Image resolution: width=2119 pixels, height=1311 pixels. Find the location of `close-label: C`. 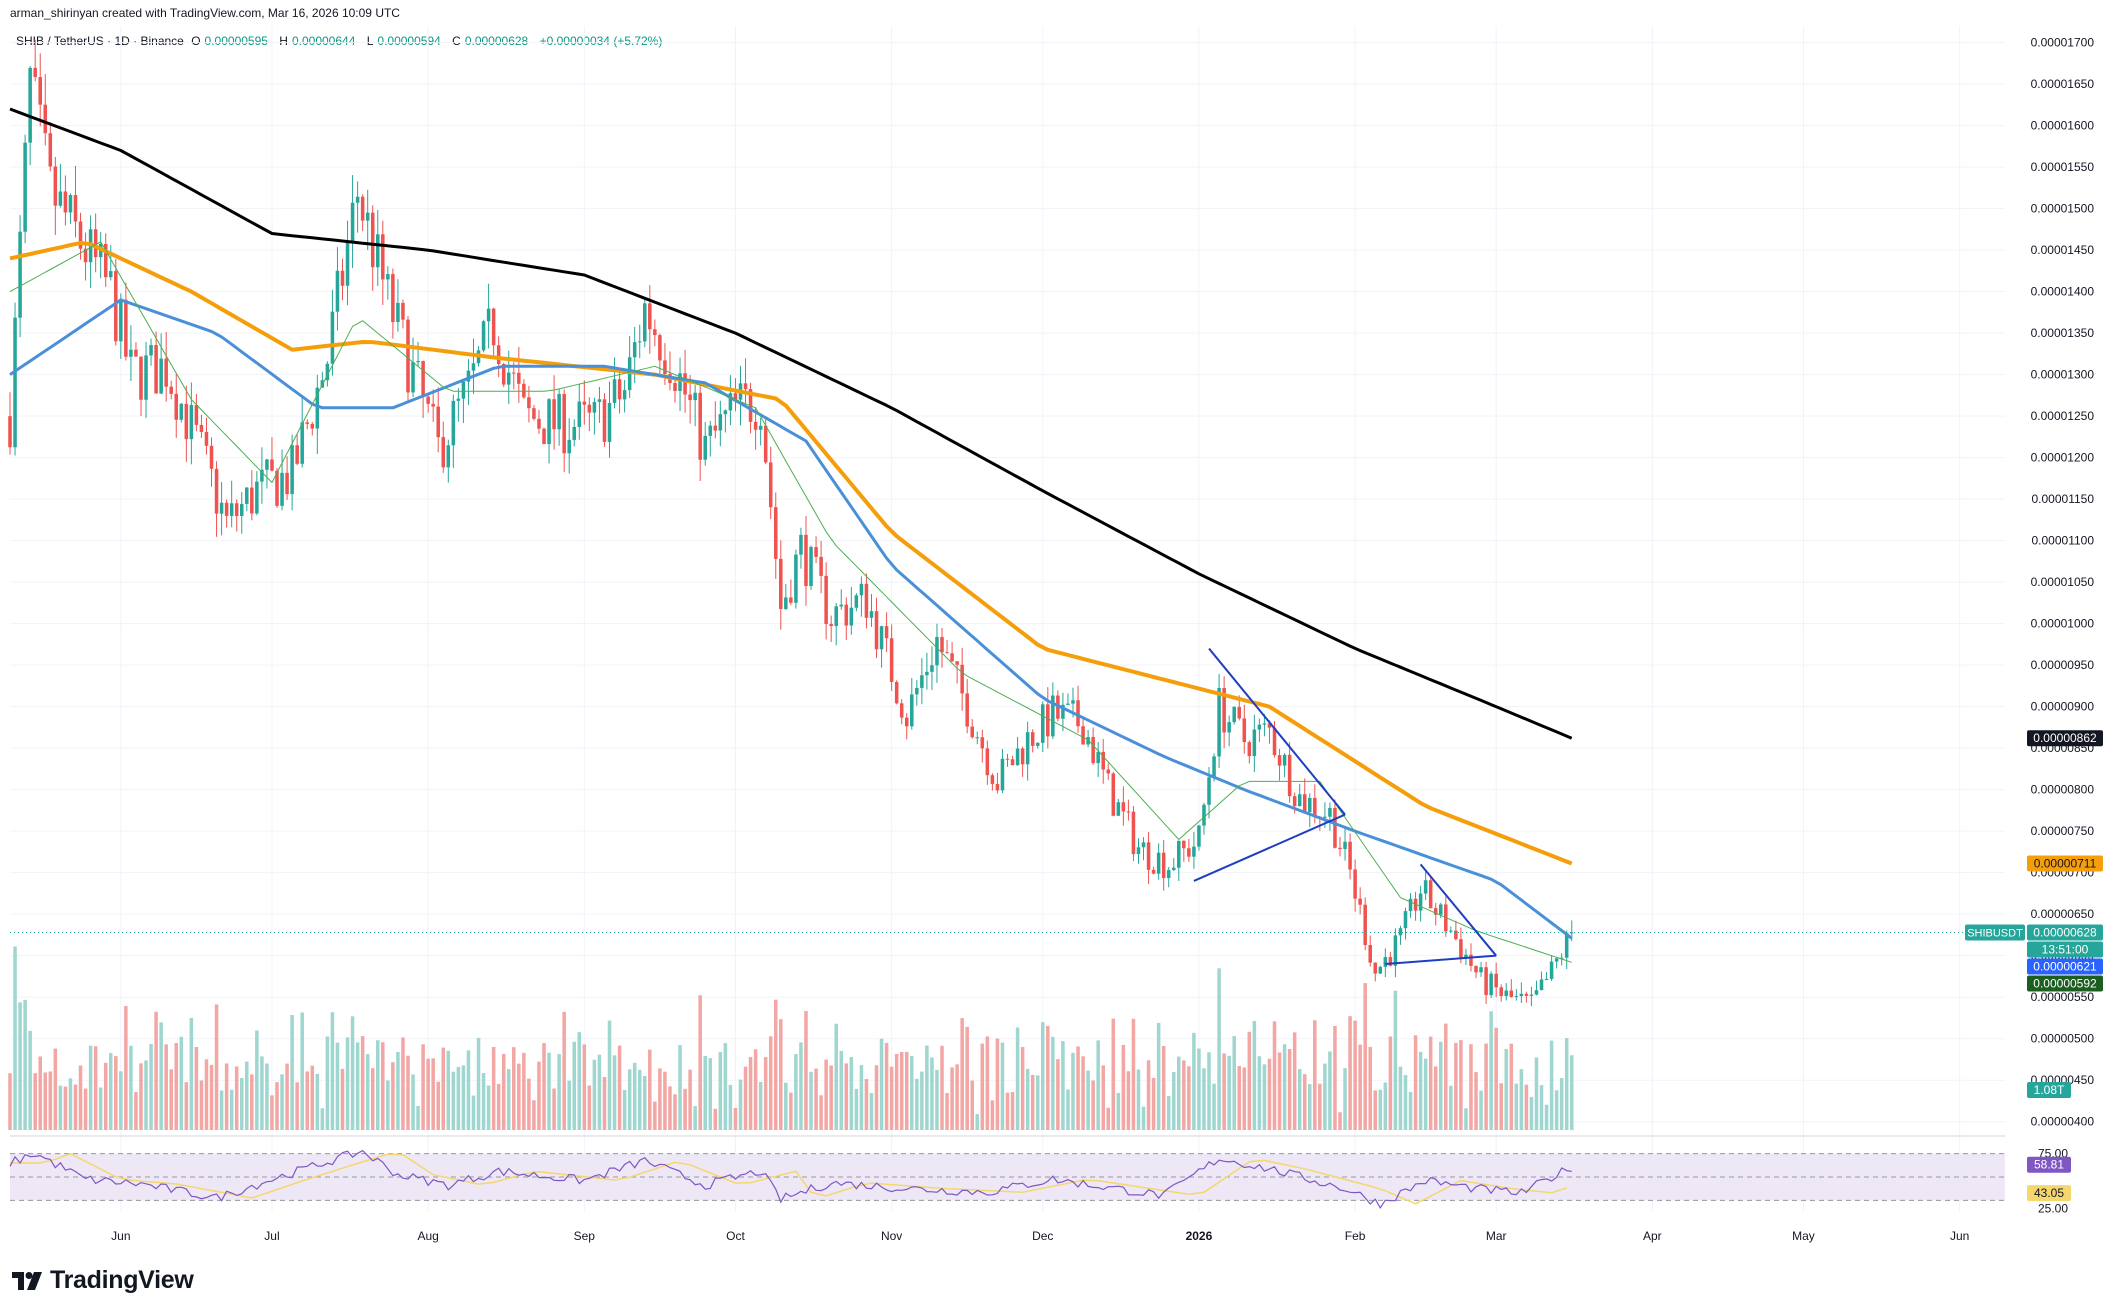

close-label: C is located at coordinates (456, 41).